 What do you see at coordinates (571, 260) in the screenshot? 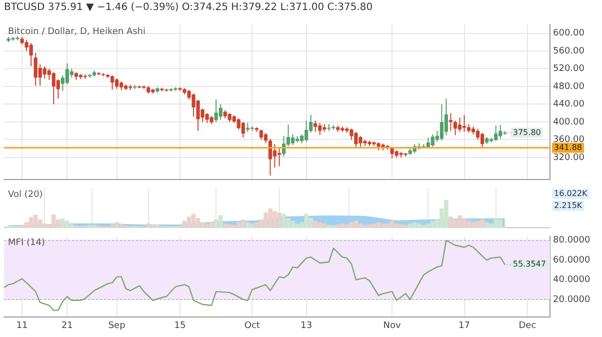
I see `y-tick-label: 60.0000` at bounding box center [571, 260].